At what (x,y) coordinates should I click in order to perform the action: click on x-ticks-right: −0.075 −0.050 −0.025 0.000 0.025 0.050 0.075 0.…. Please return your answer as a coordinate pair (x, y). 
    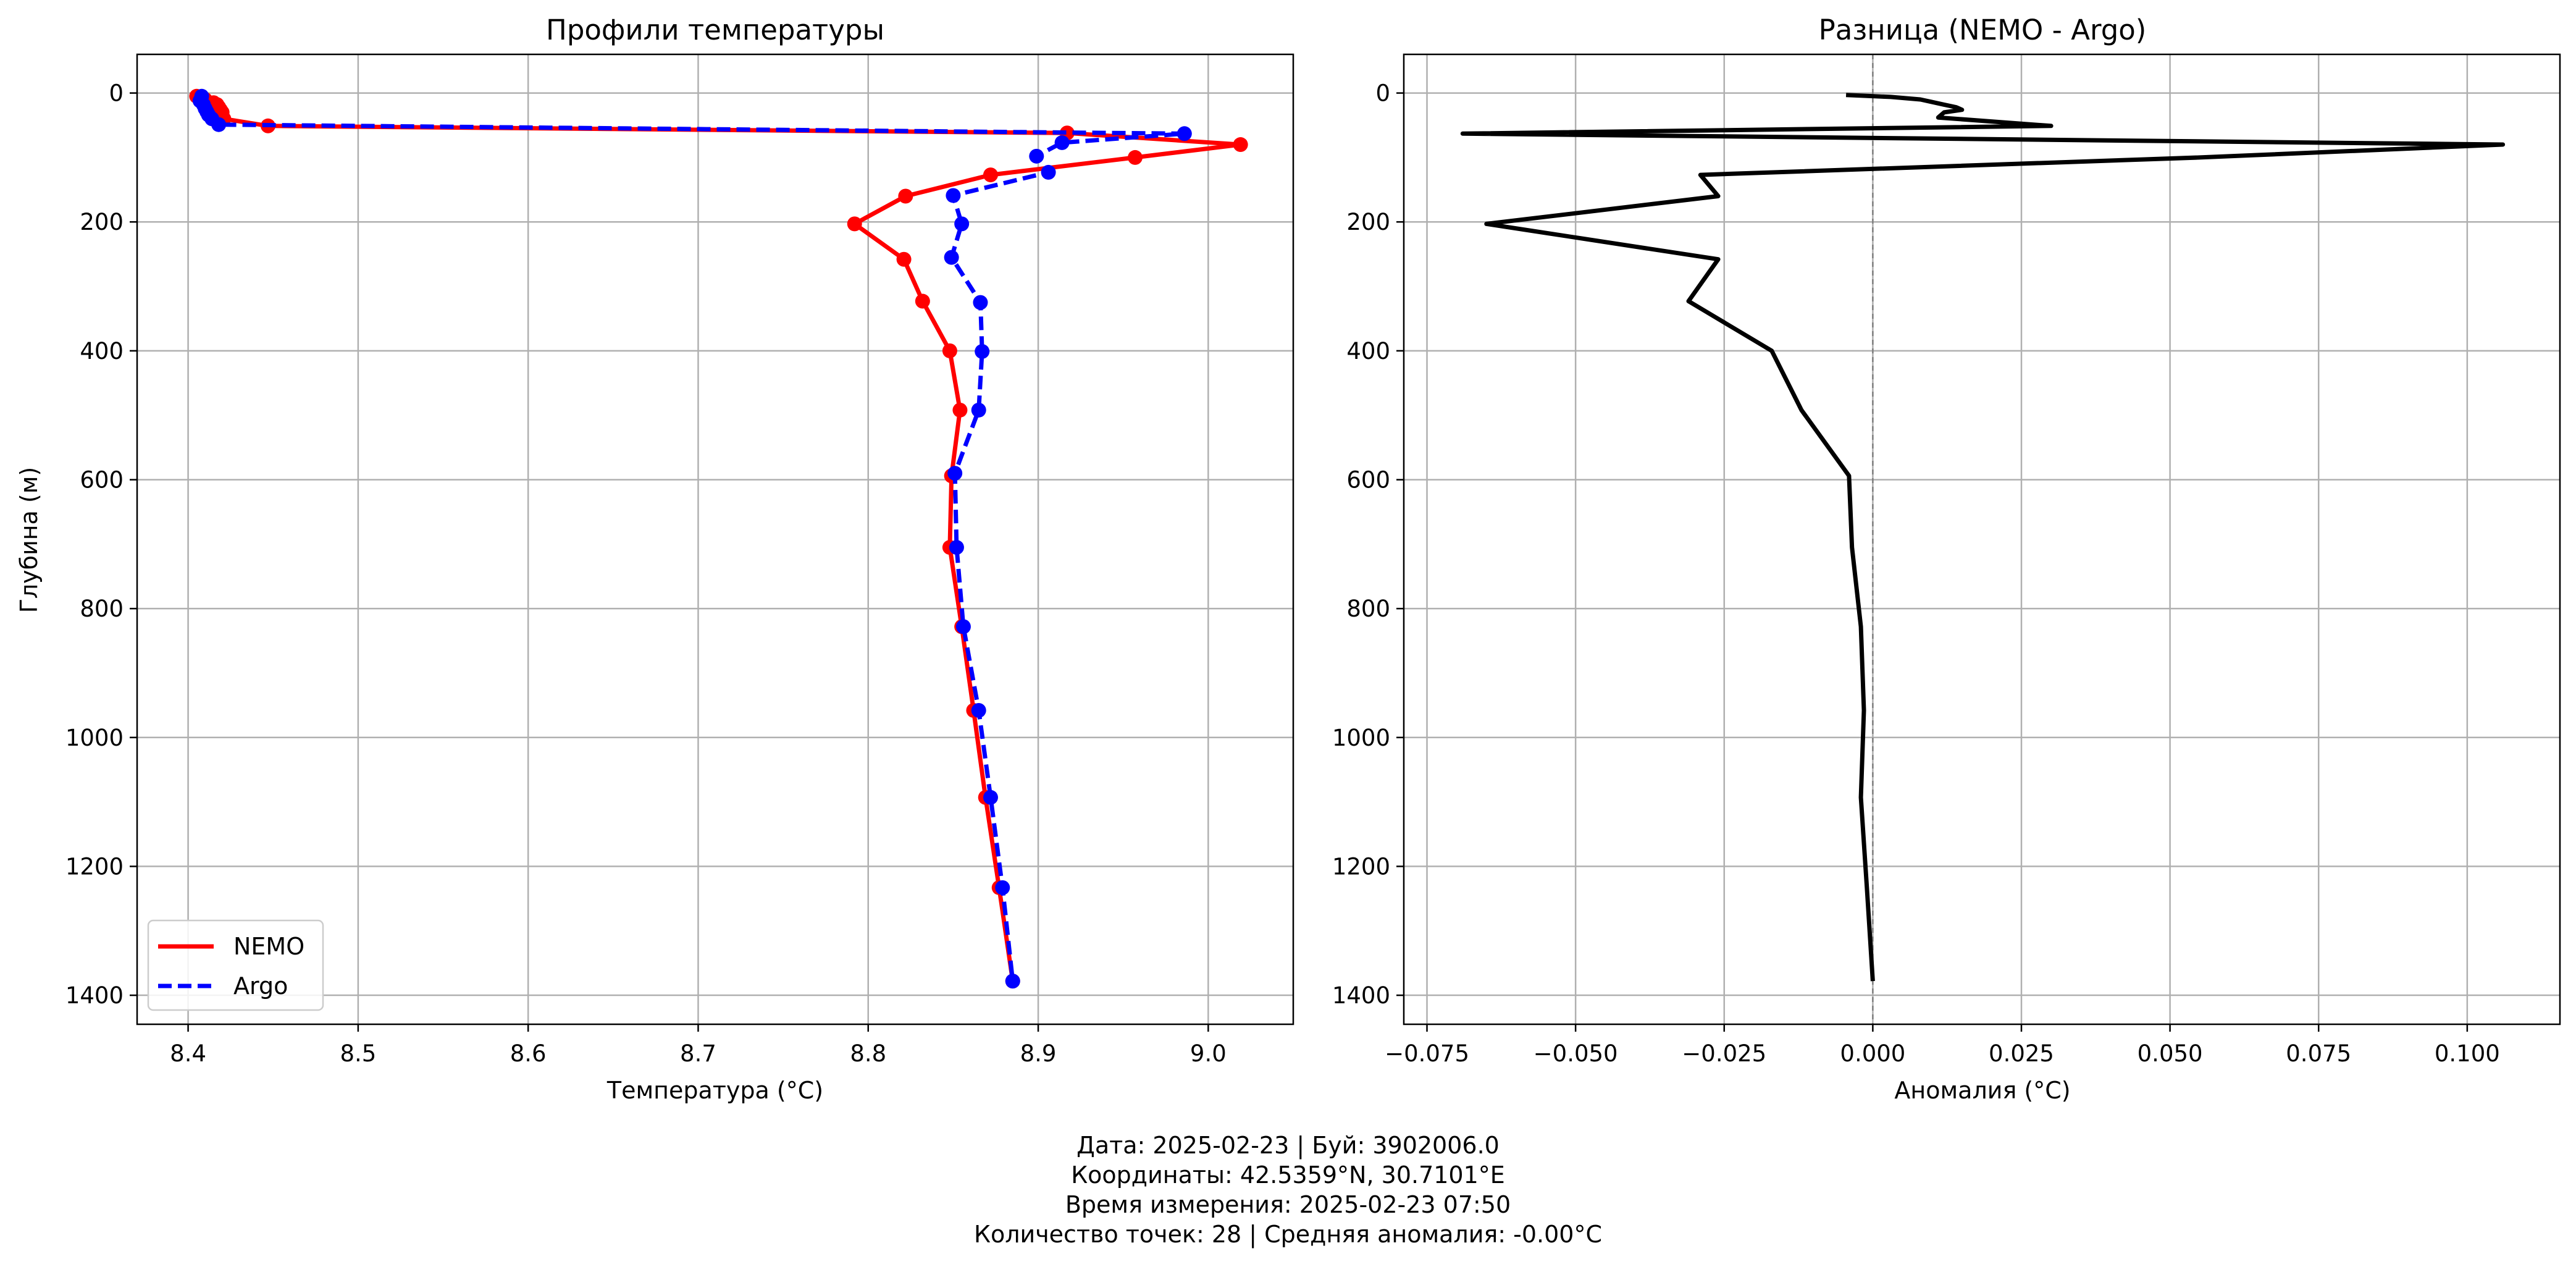
    Looking at the image, I should click on (1942, 1045).